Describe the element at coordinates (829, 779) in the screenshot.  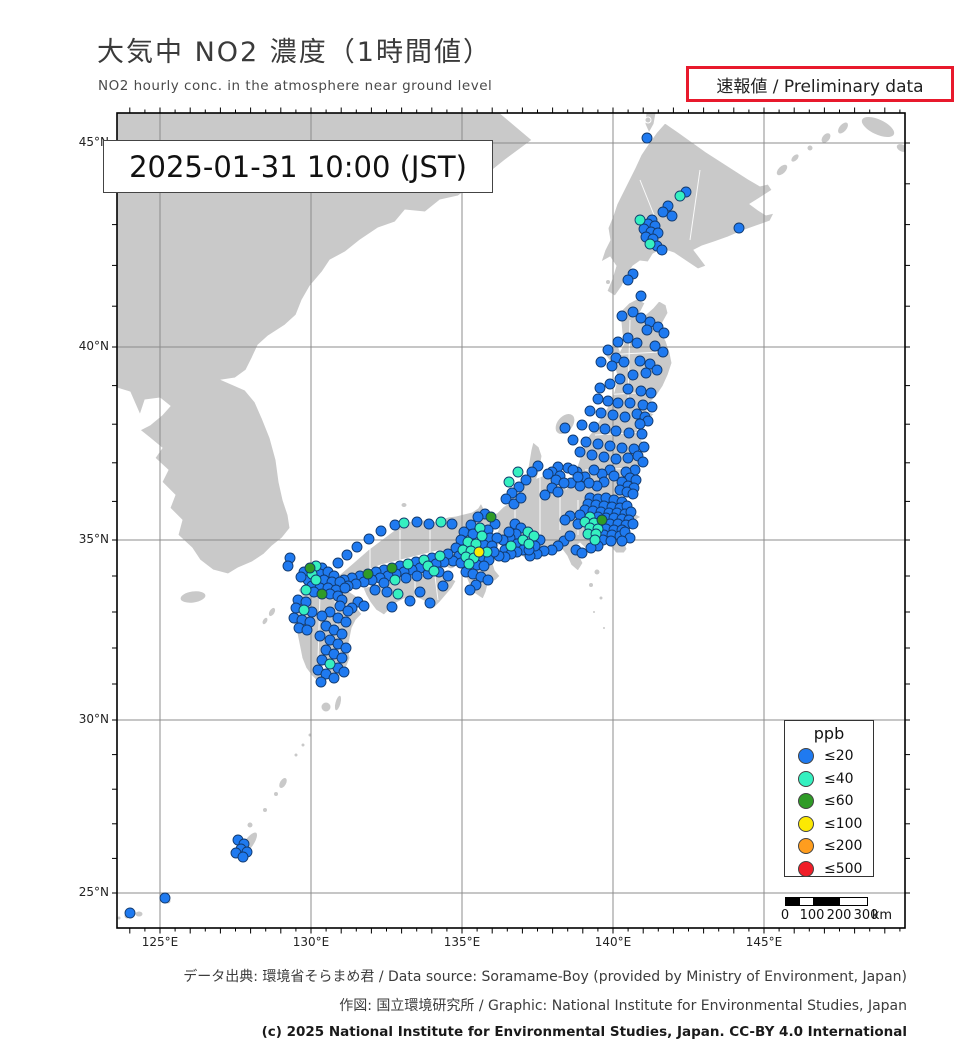
I see `legend-item: ≤40` at that location.